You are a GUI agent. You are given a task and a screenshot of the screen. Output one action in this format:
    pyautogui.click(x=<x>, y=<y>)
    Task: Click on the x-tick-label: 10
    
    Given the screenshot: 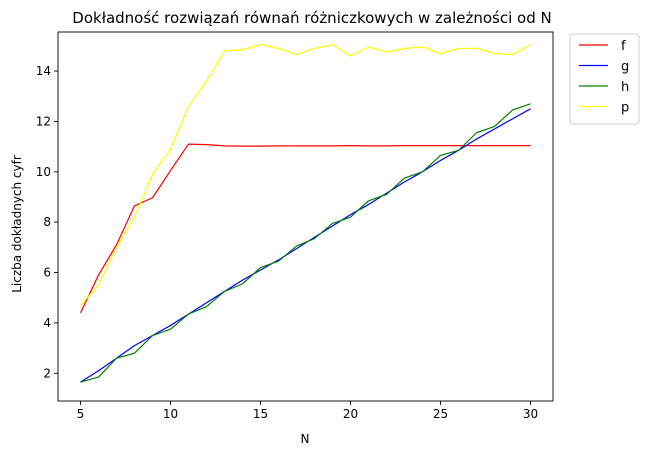 What is the action you would take?
    pyautogui.click(x=170, y=414)
    